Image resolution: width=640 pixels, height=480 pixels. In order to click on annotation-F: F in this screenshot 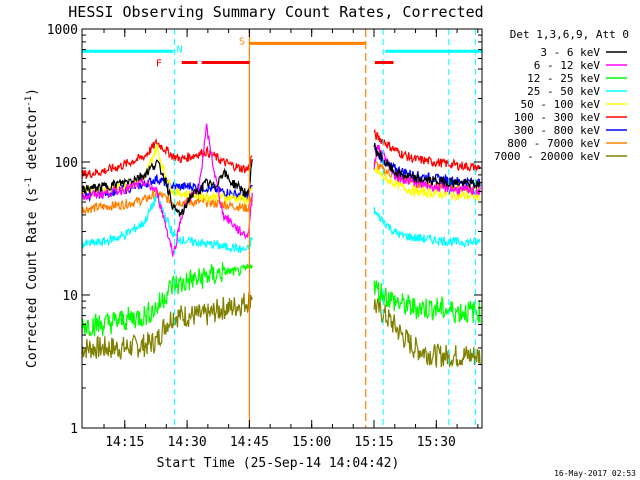, I will do `click(159, 63)`.